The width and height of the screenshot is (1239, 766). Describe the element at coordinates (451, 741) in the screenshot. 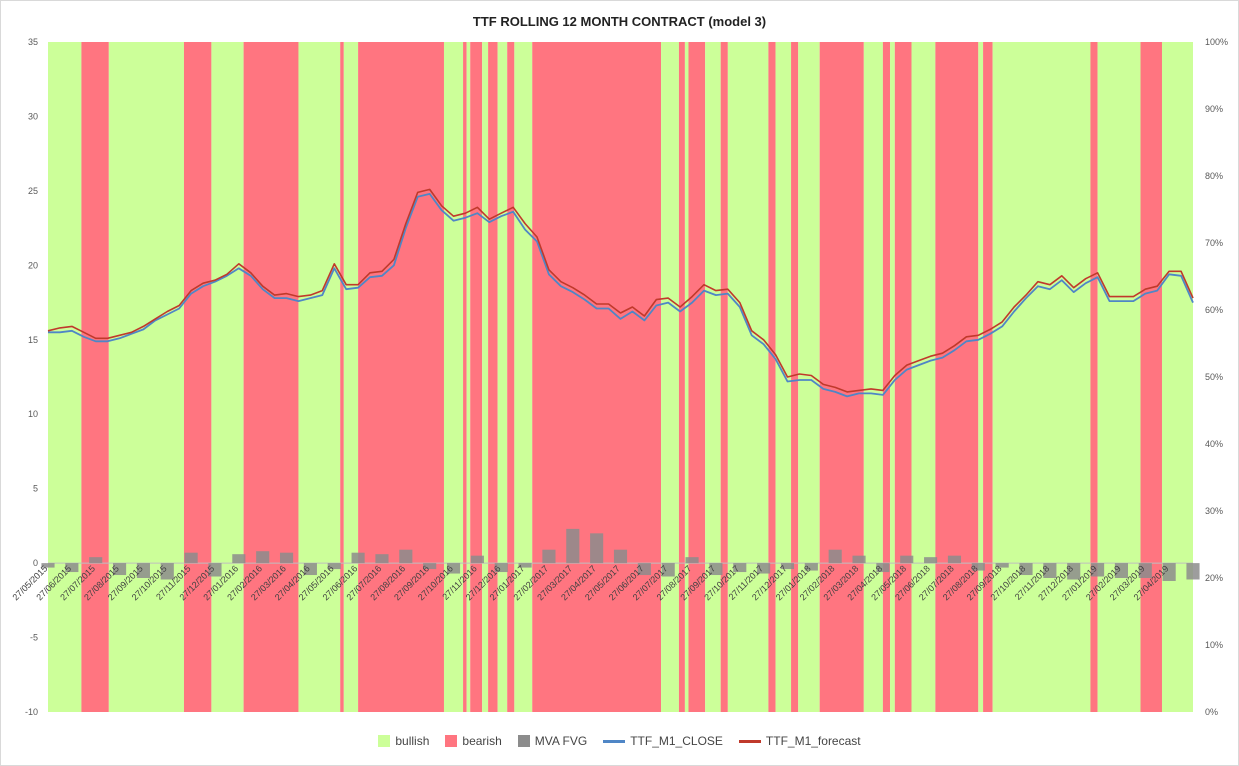

I see `legend-swatch-bearish` at that location.